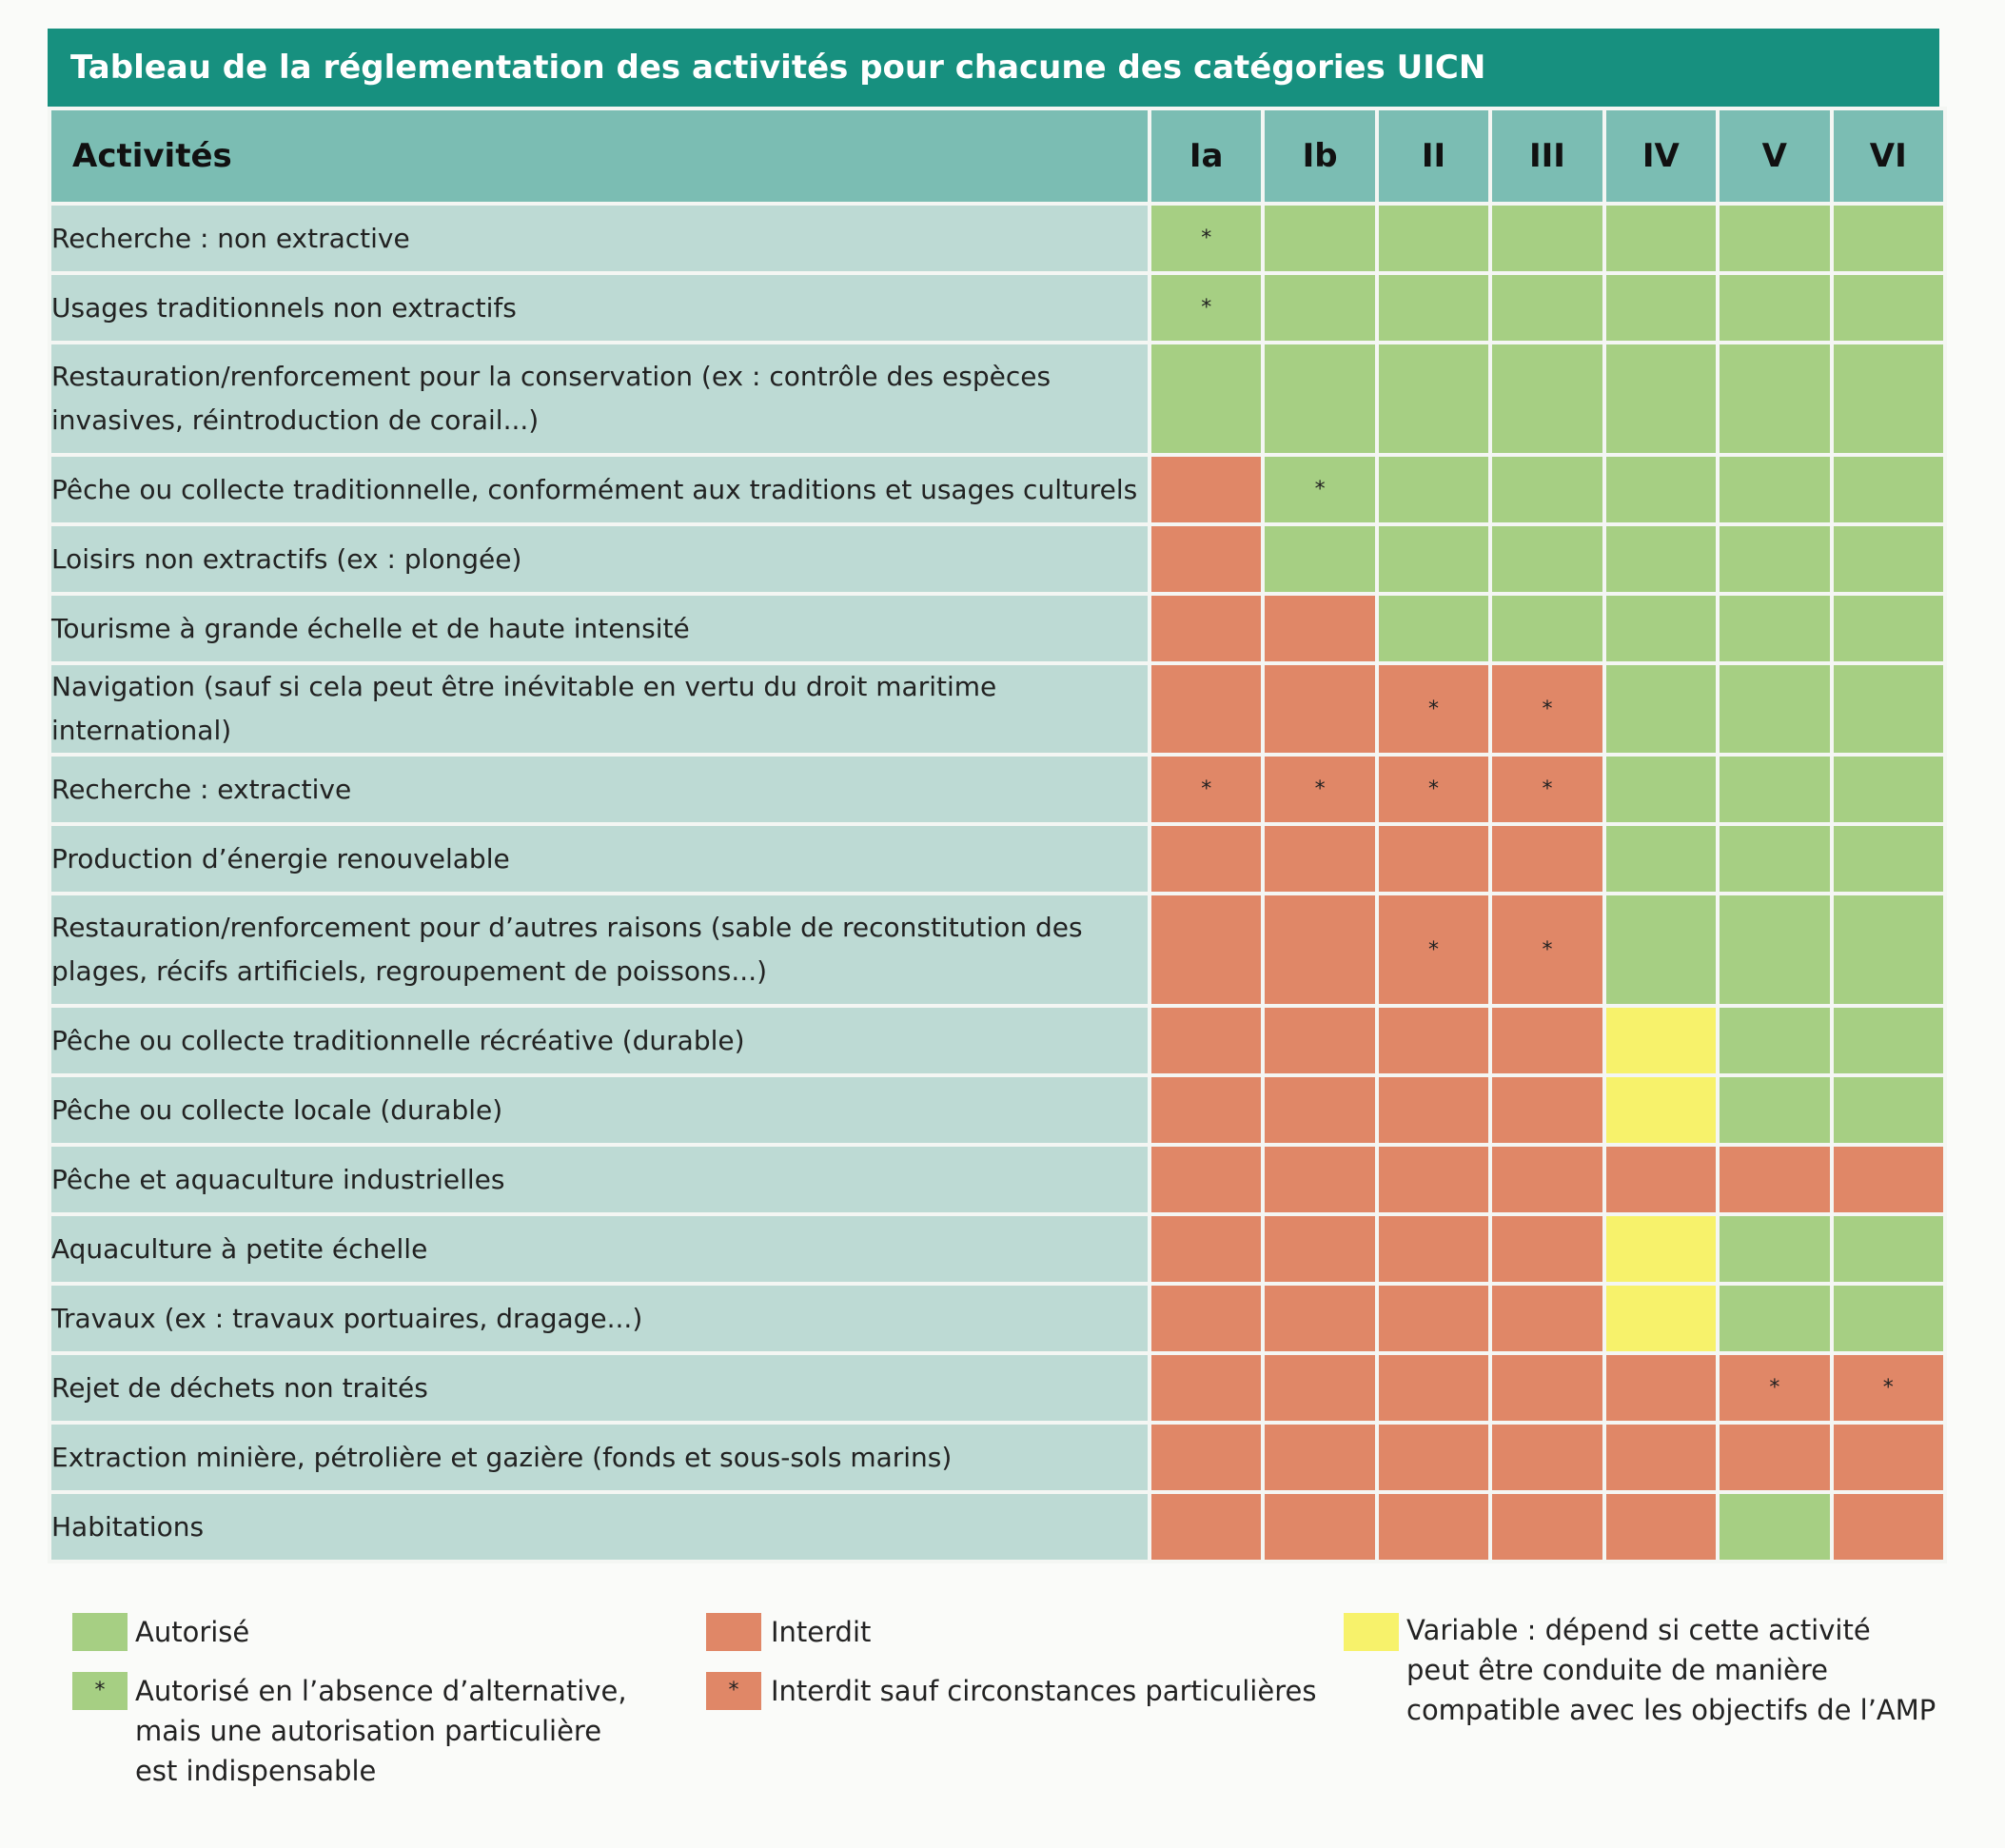 Image resolution: width=2005 pixels, height=1848 pixels. Describe the element at coordinates (599, 789) in the screenshot. I see `activity-label: Recherche : extractive` at that location.